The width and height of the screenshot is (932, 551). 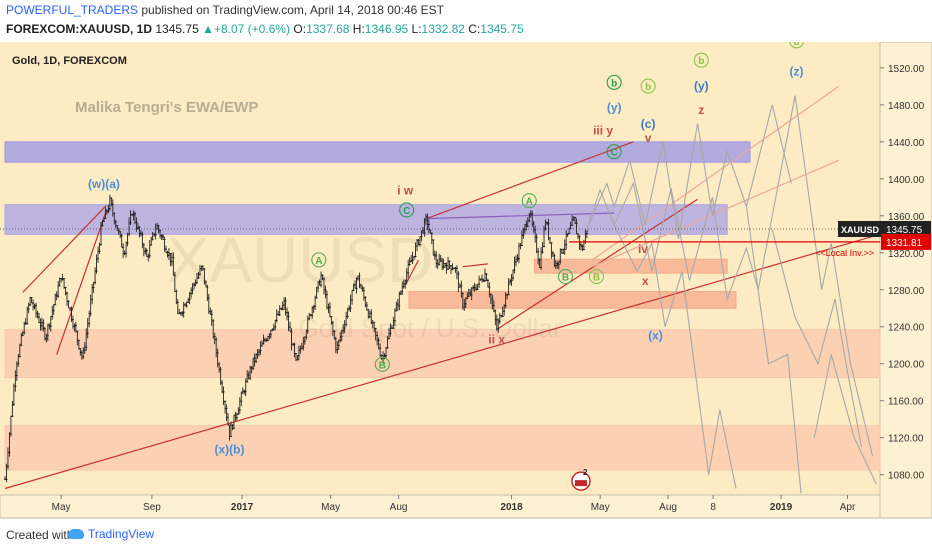 What do you see at coordinates (906, 439) in the screenshot?
I see `price-tick-label: 1120.00` at bounding box center [906, 439].